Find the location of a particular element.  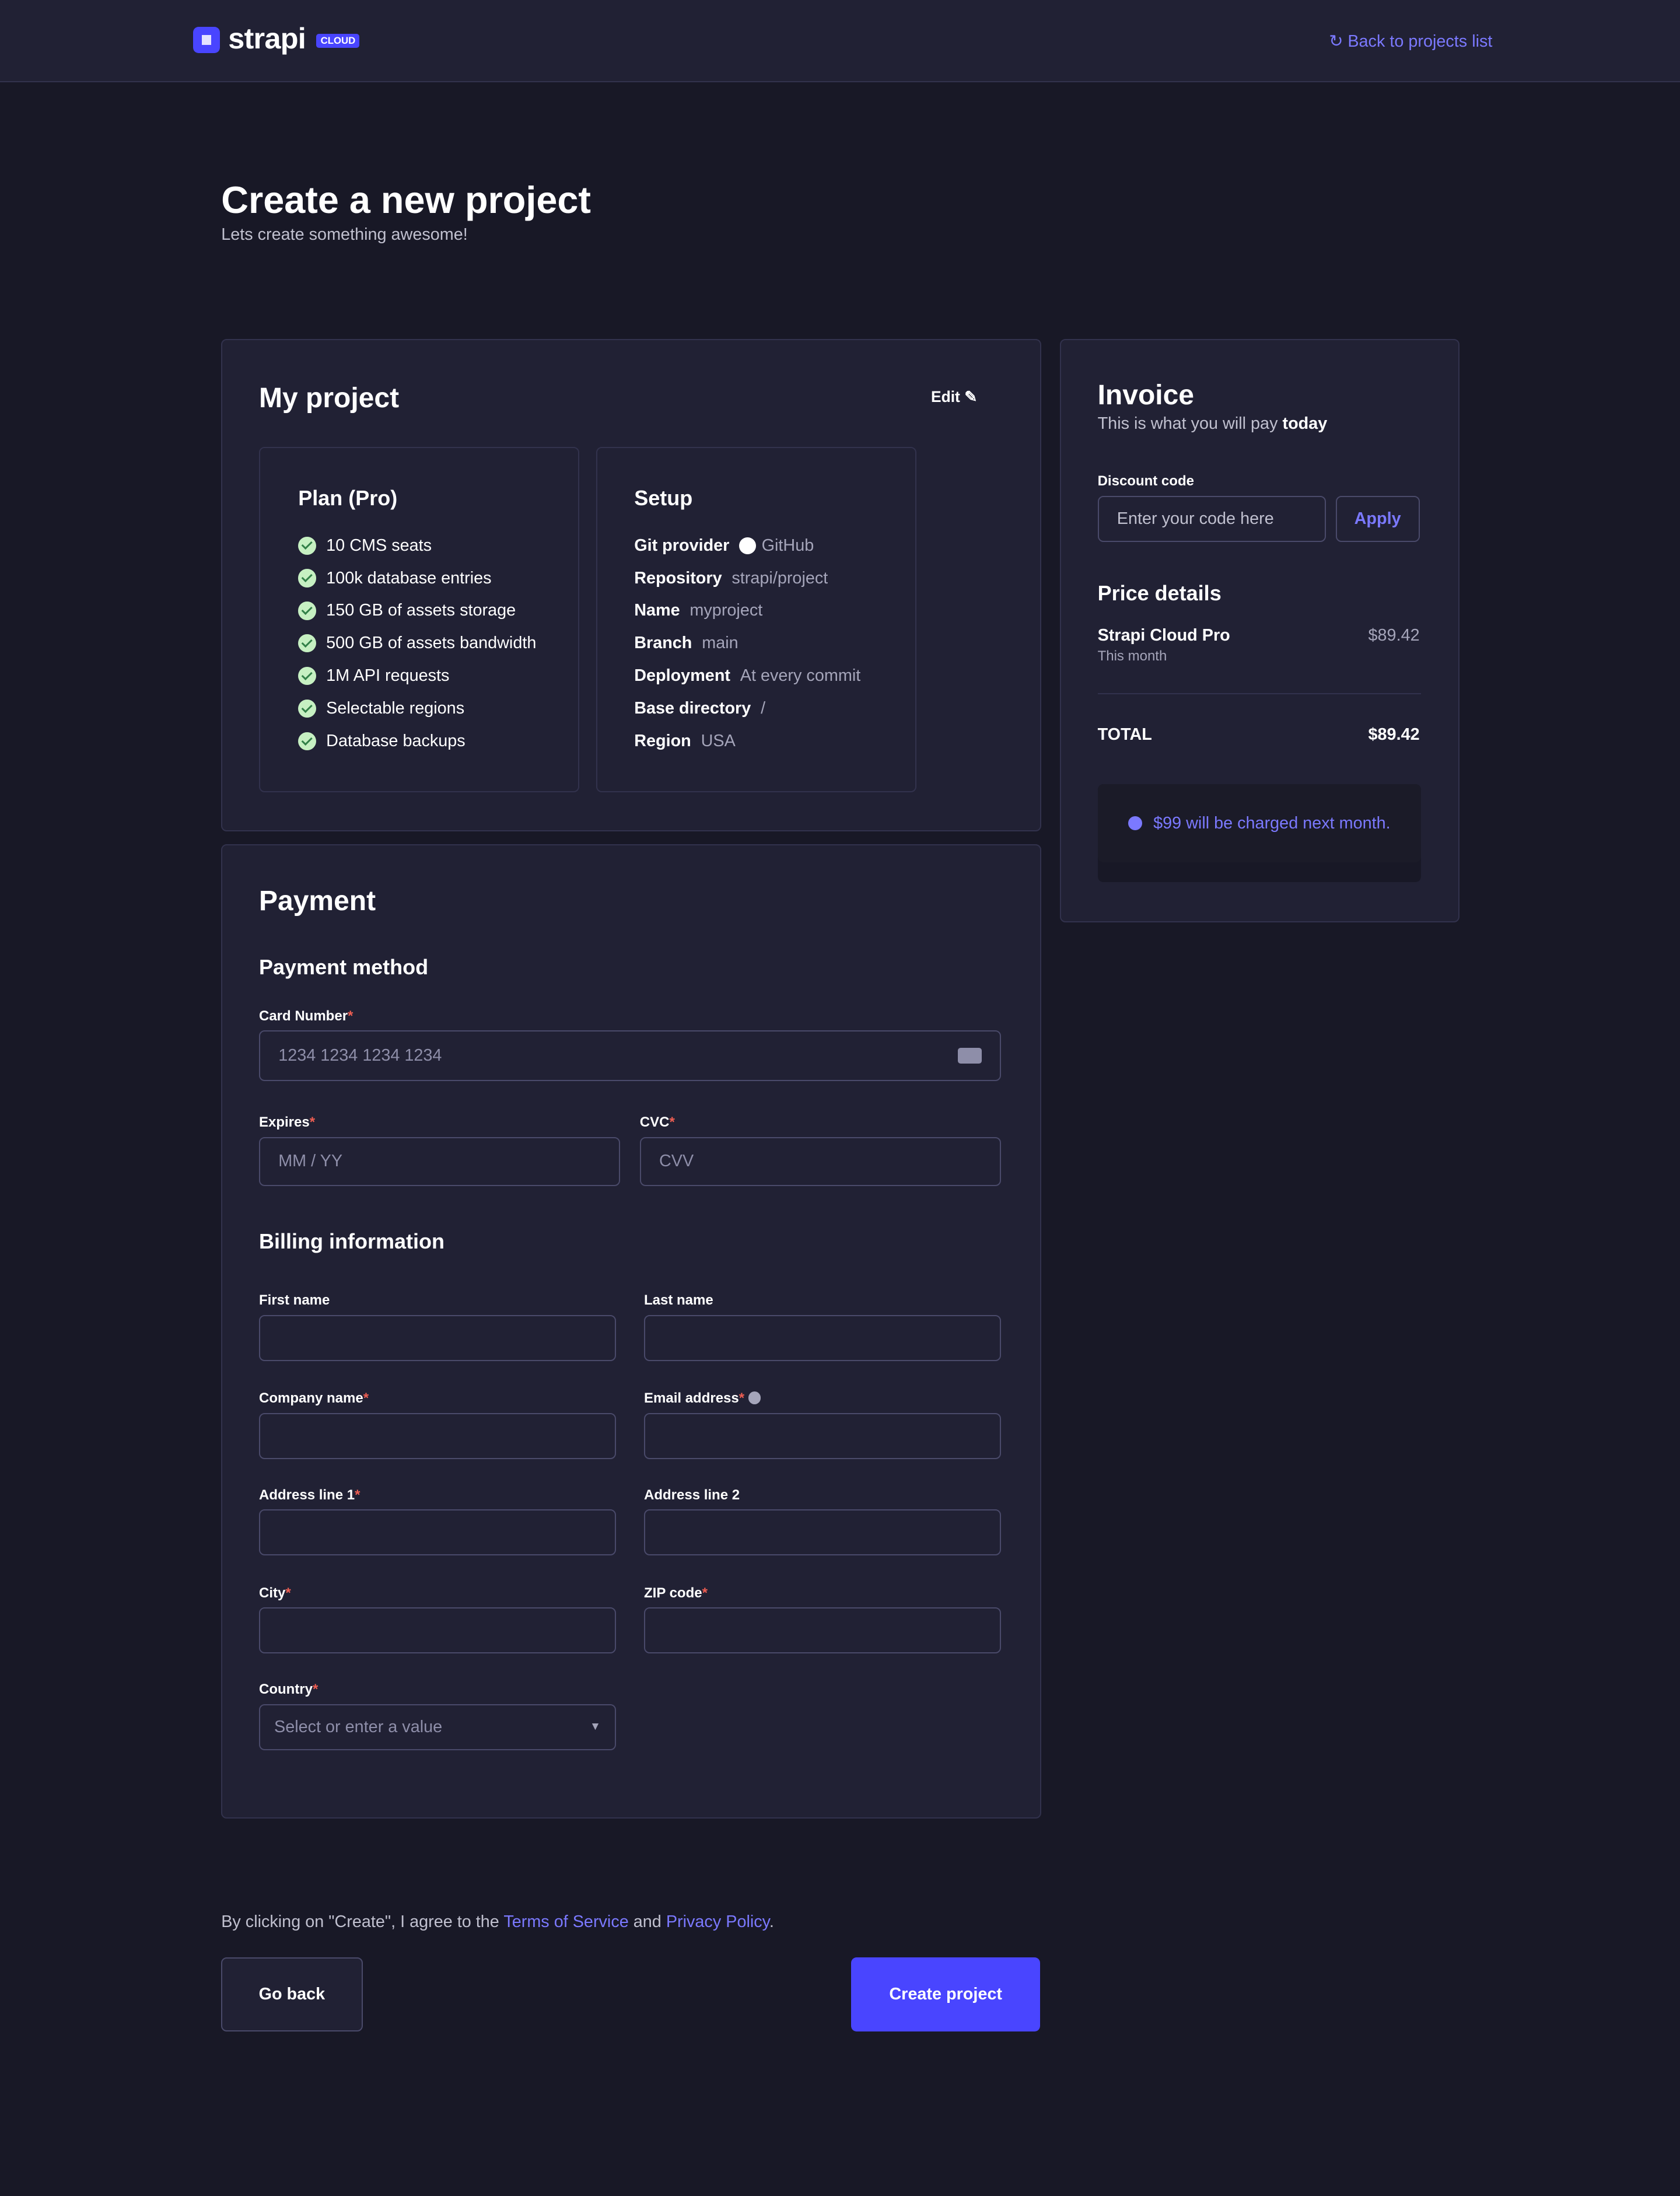

keyboard-icon is located at coordinates (970, 1056).